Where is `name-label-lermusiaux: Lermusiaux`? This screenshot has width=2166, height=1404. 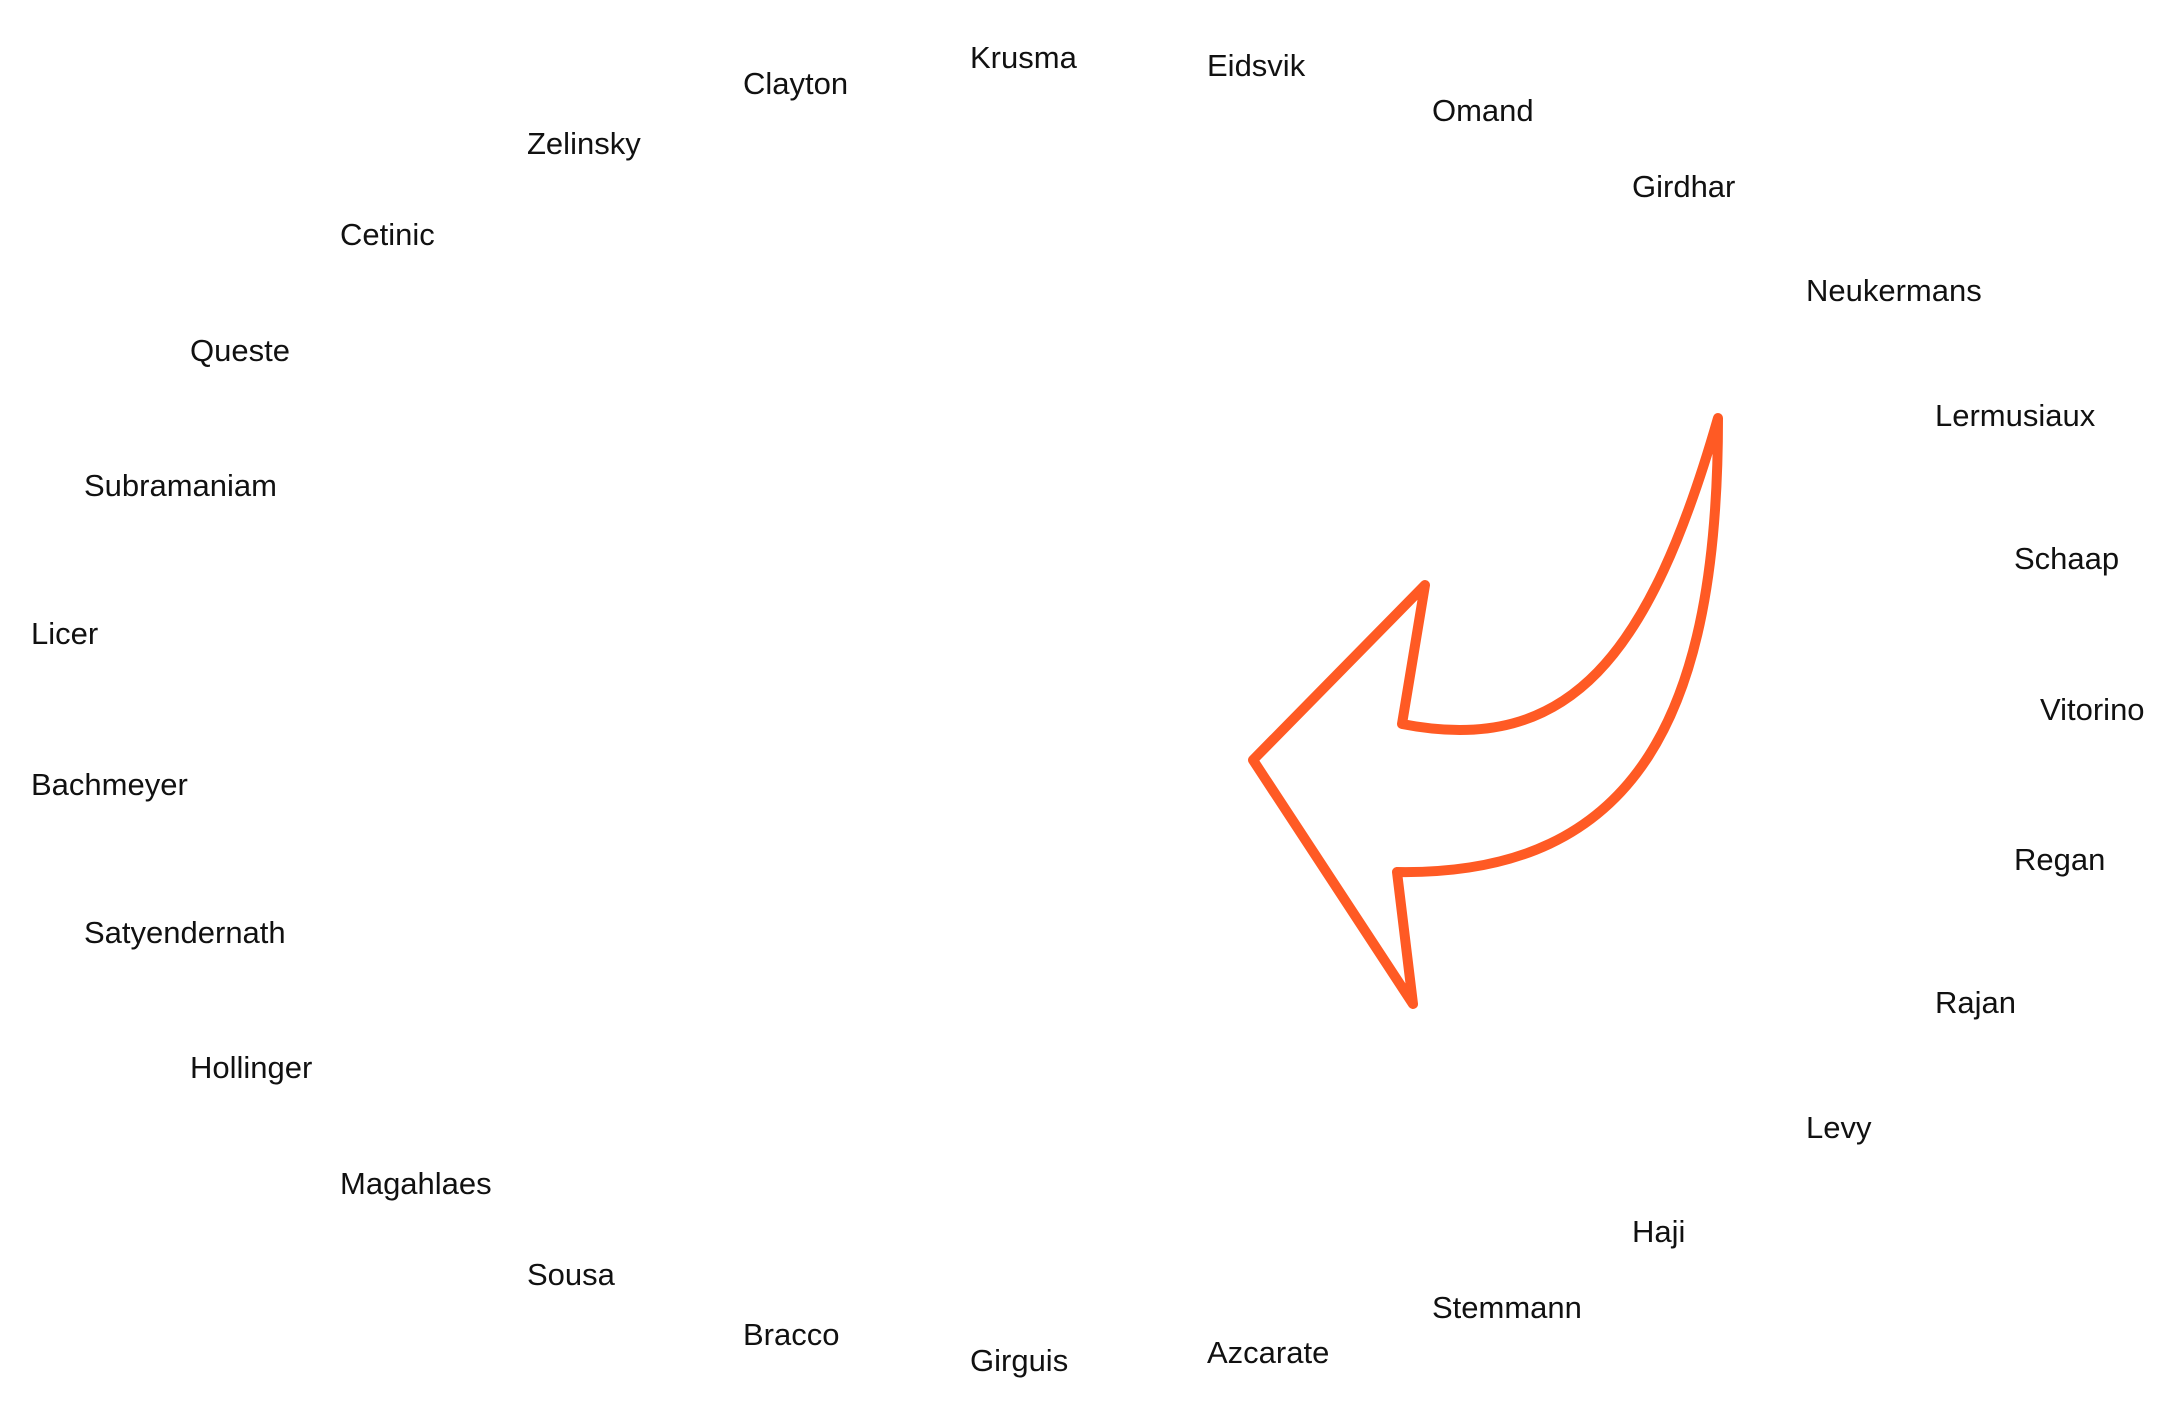 name-label-lermusiaux: Lermusiaux is located at coordinates (2015, 415).